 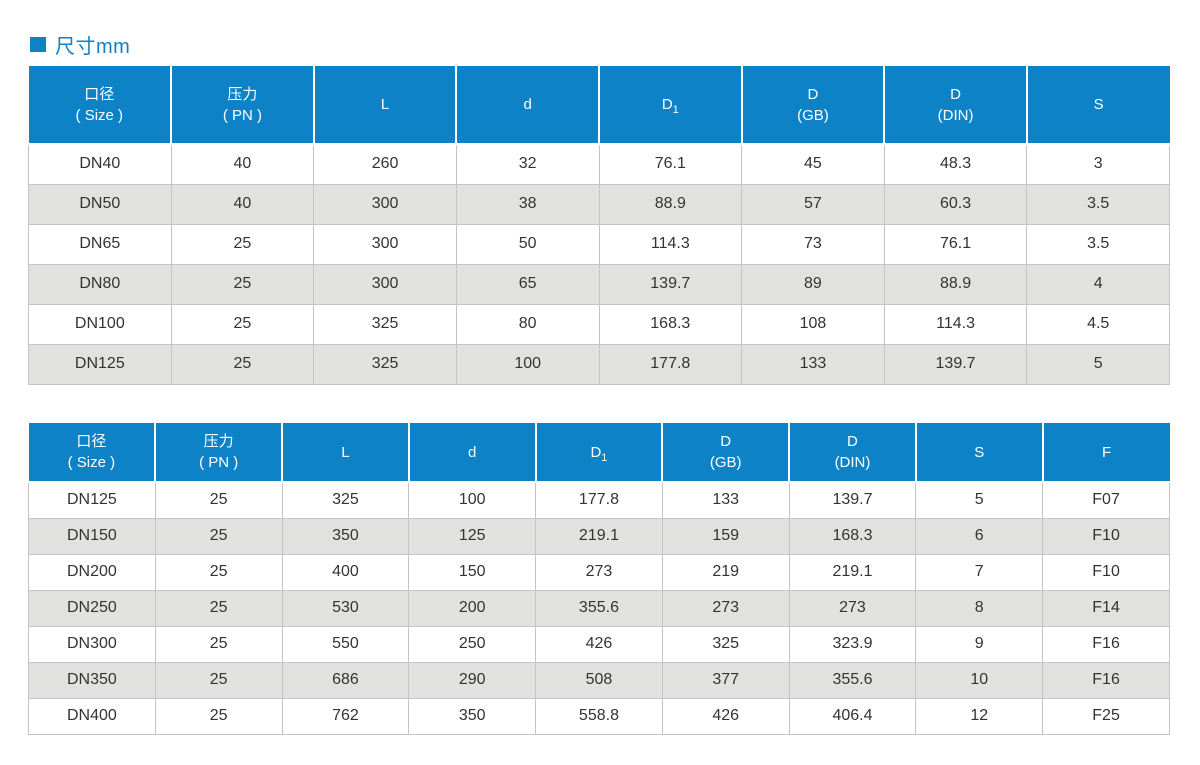 I want to click on table-cell: F14, so click(x=1106, y=608).